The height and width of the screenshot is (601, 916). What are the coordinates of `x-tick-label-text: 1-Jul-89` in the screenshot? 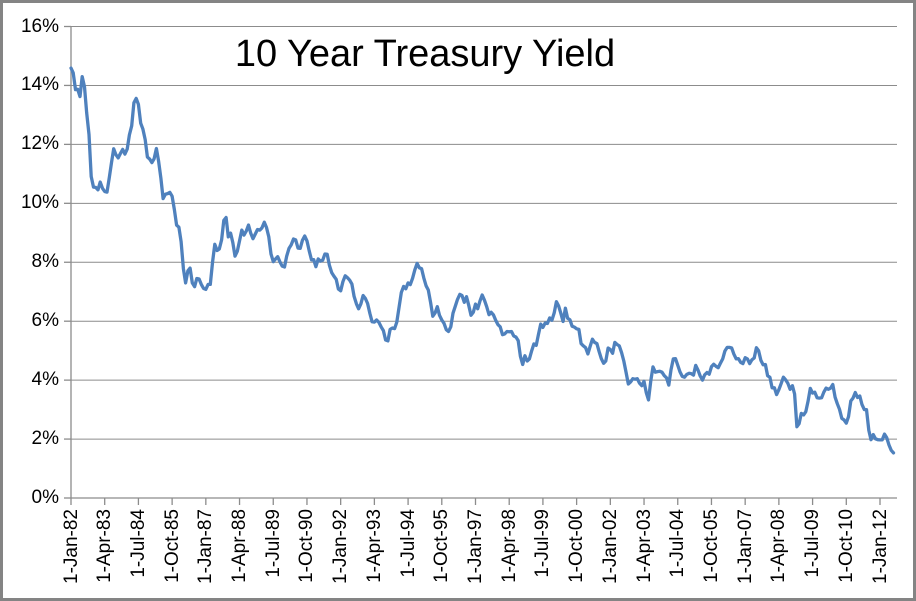 It's located at (273, 543).